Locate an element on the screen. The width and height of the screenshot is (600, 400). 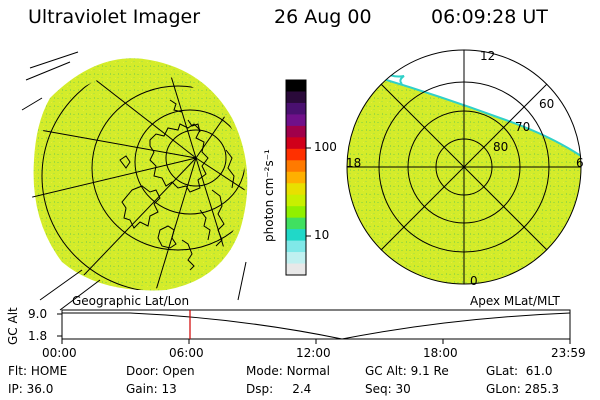
altitude-tick-high: 9.0 is located at coordinates (38, 314).